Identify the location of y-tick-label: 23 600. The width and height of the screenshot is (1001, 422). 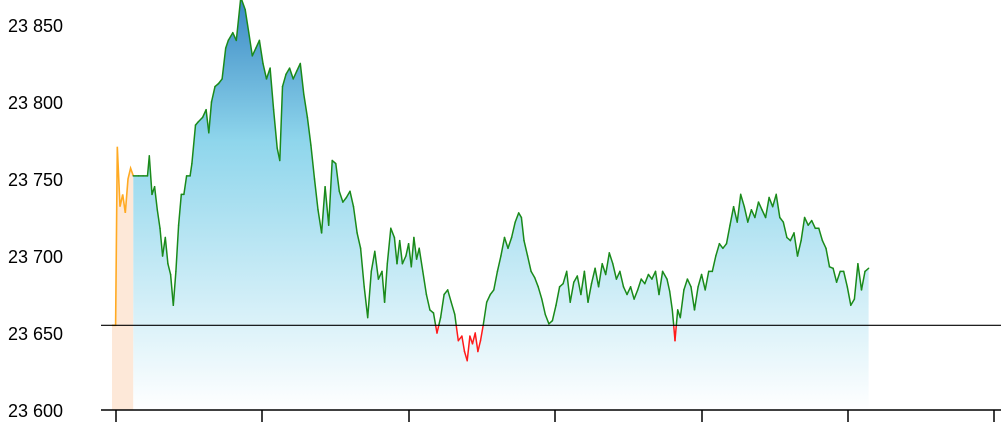
(35, 411).